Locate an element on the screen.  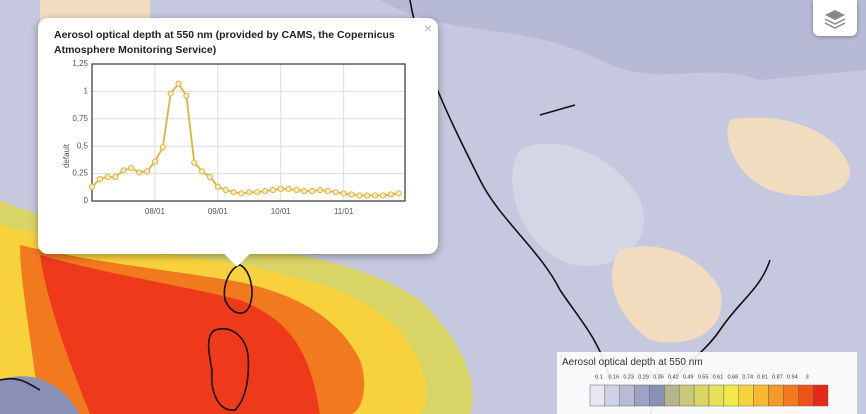
legend-label: 0.49 is located at coordinates (688, 377).